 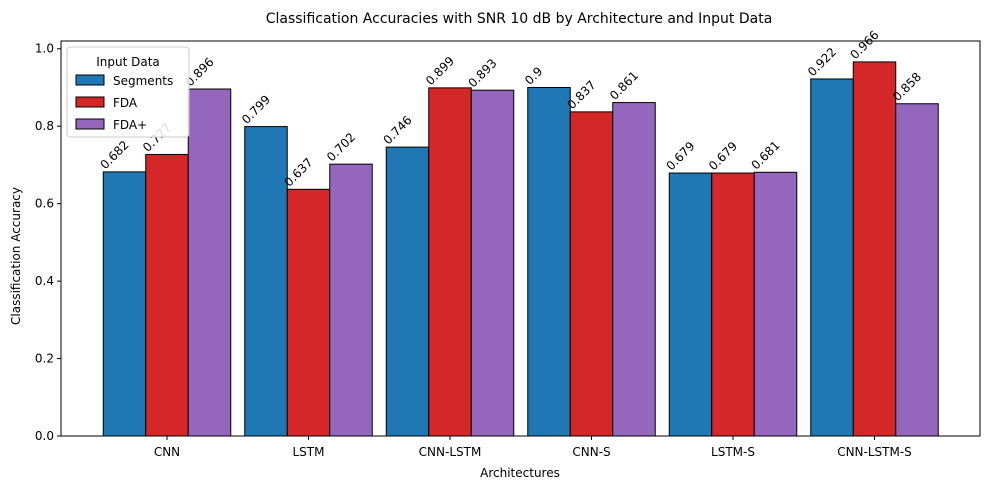 I want to click on y-axis-label: Classification Accuracy, so click(x=16, y=256).